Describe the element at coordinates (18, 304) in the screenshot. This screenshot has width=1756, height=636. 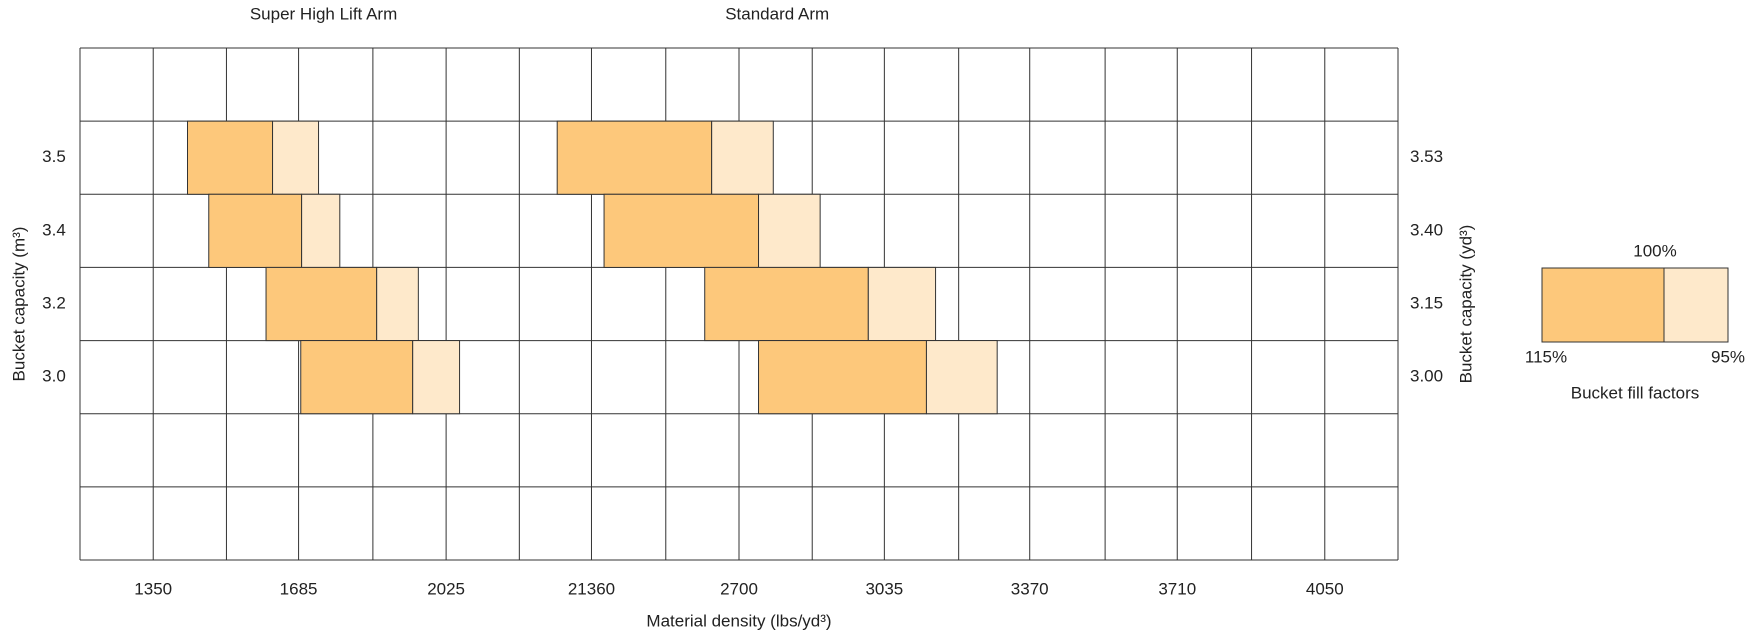
I see `y-axis-title: Bucket capacity (m³)` at that location.